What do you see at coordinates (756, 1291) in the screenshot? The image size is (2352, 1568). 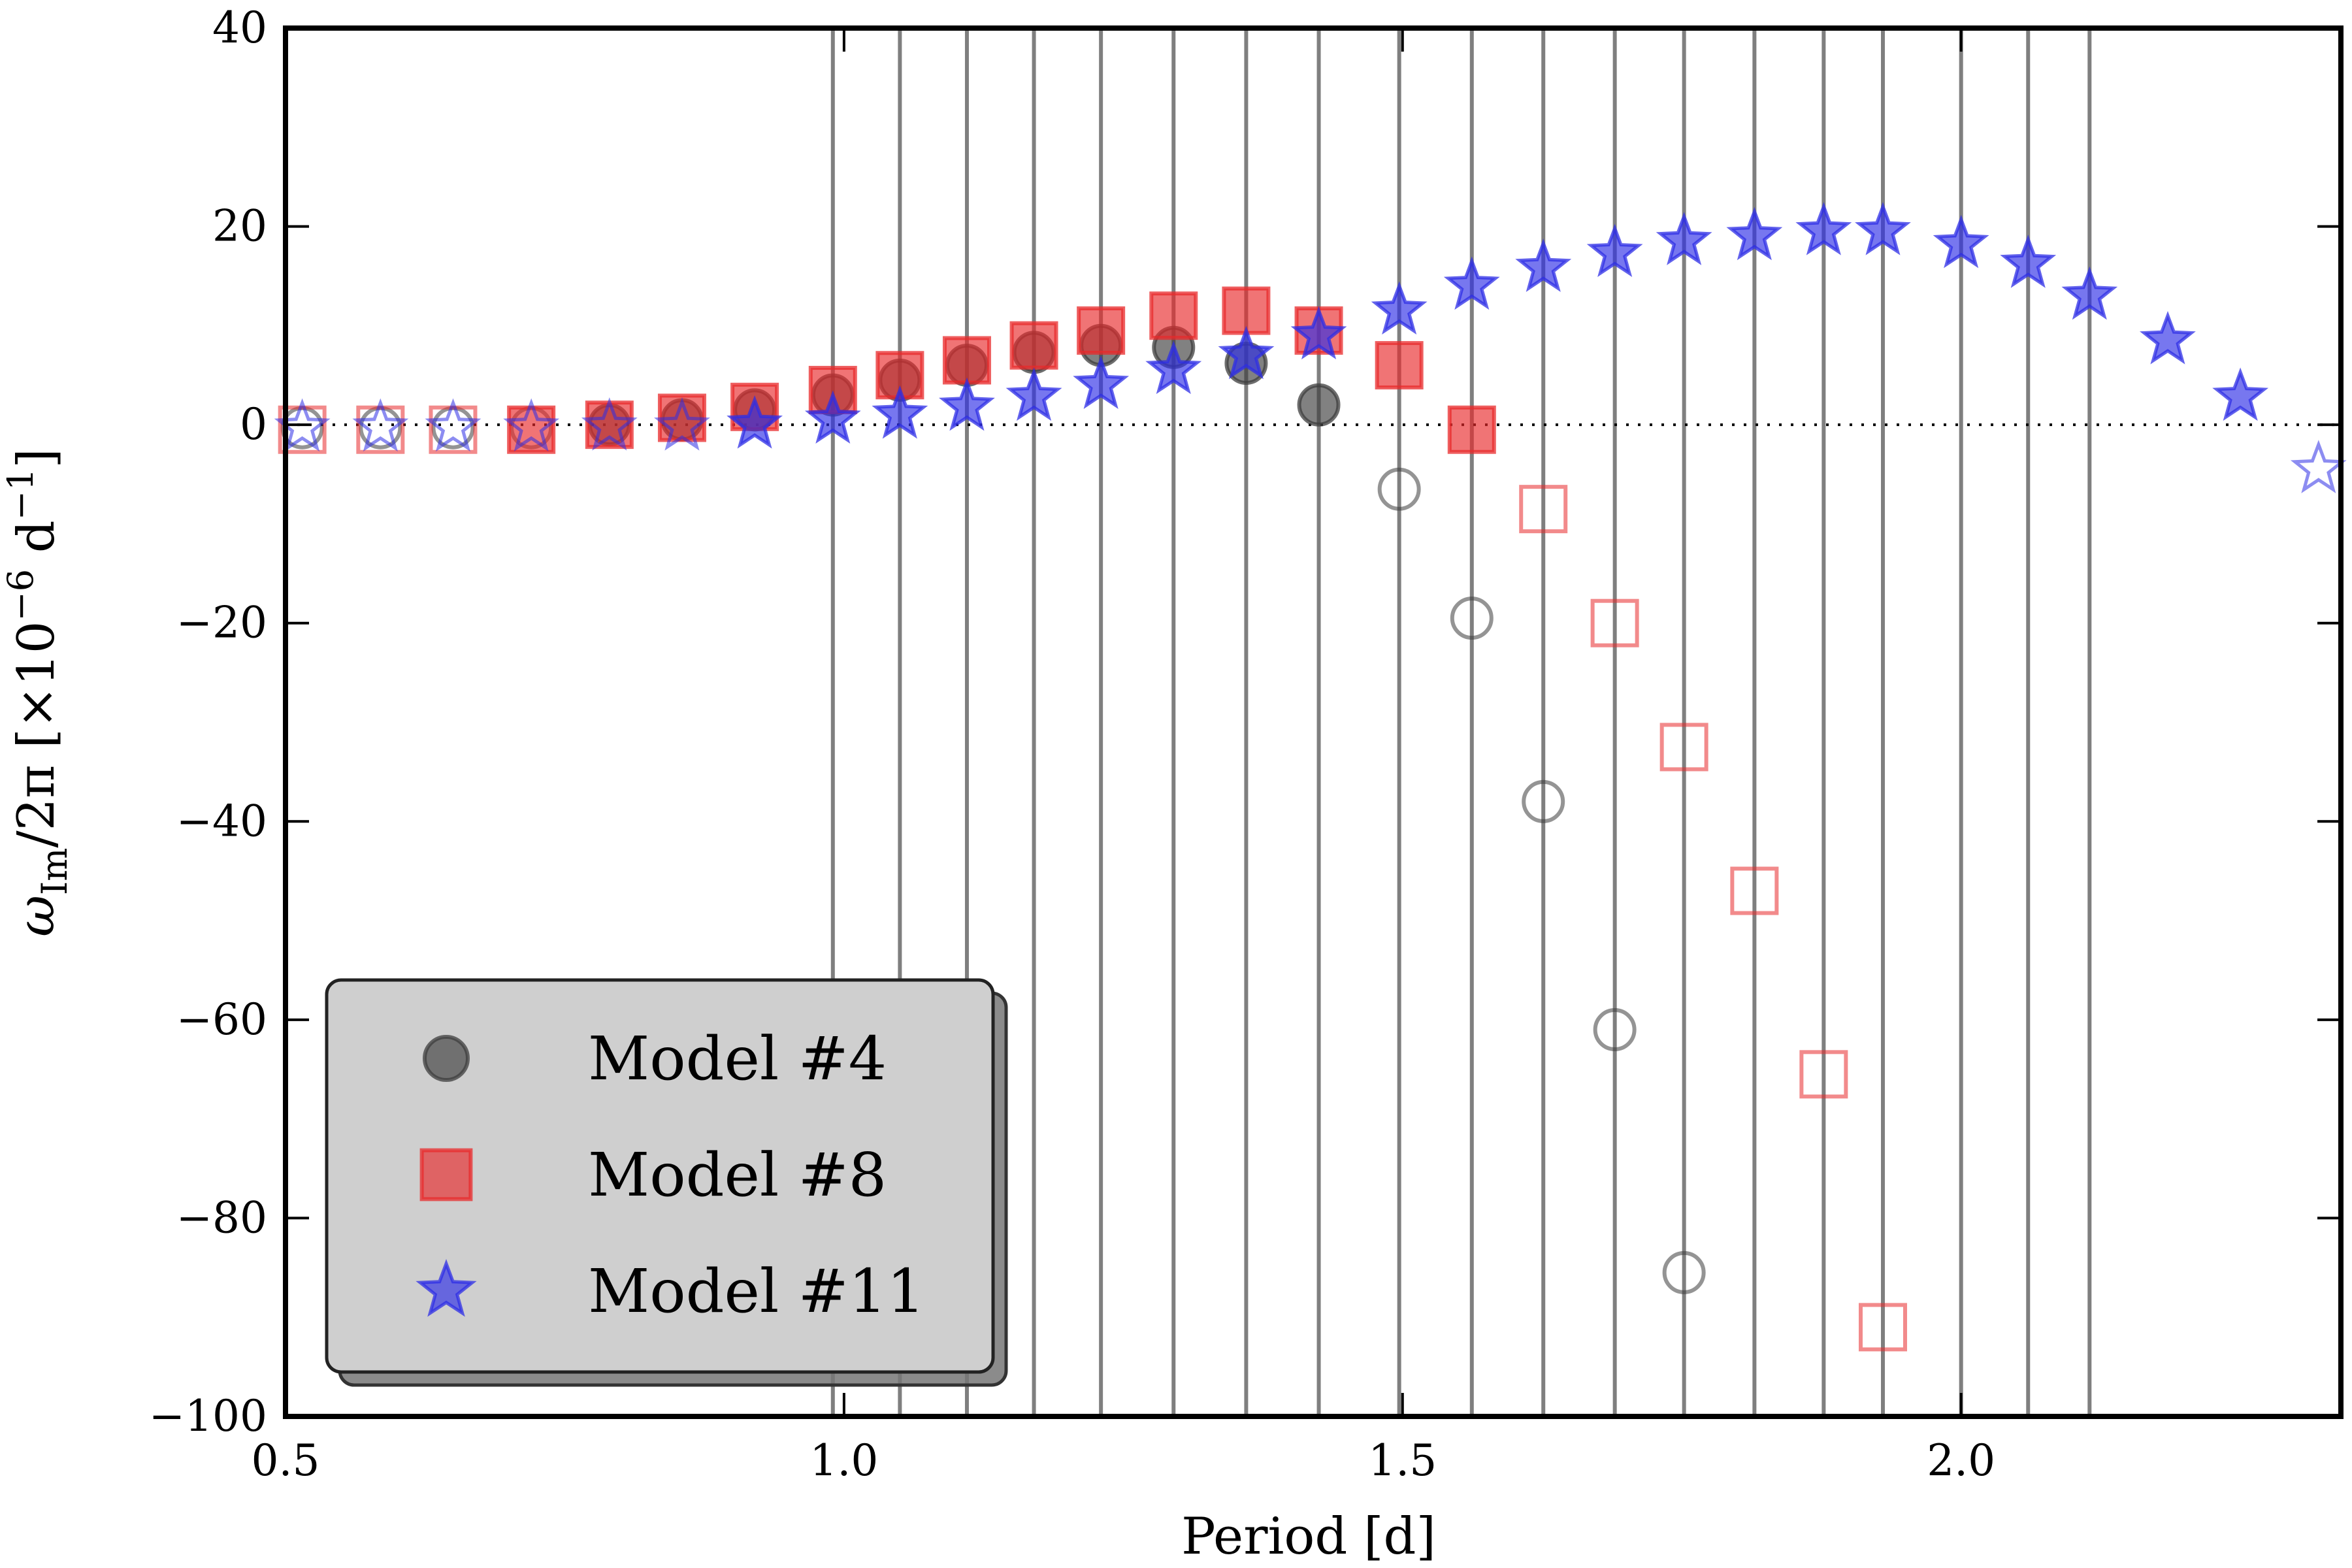 I see `legend-label: Model #11` at bounding box center [756, 1291].